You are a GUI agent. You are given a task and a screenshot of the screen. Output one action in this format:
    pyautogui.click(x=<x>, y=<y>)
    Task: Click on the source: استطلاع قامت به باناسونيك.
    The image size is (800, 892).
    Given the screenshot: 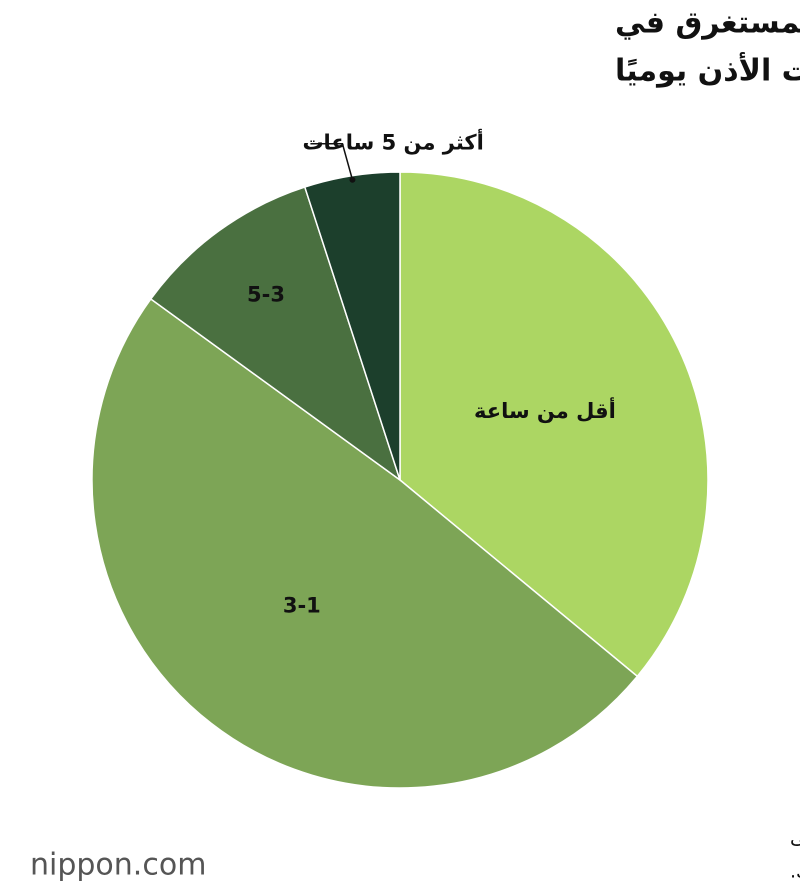 What is the action you would take?
    pyautogui.click(x=795, y=872)
    